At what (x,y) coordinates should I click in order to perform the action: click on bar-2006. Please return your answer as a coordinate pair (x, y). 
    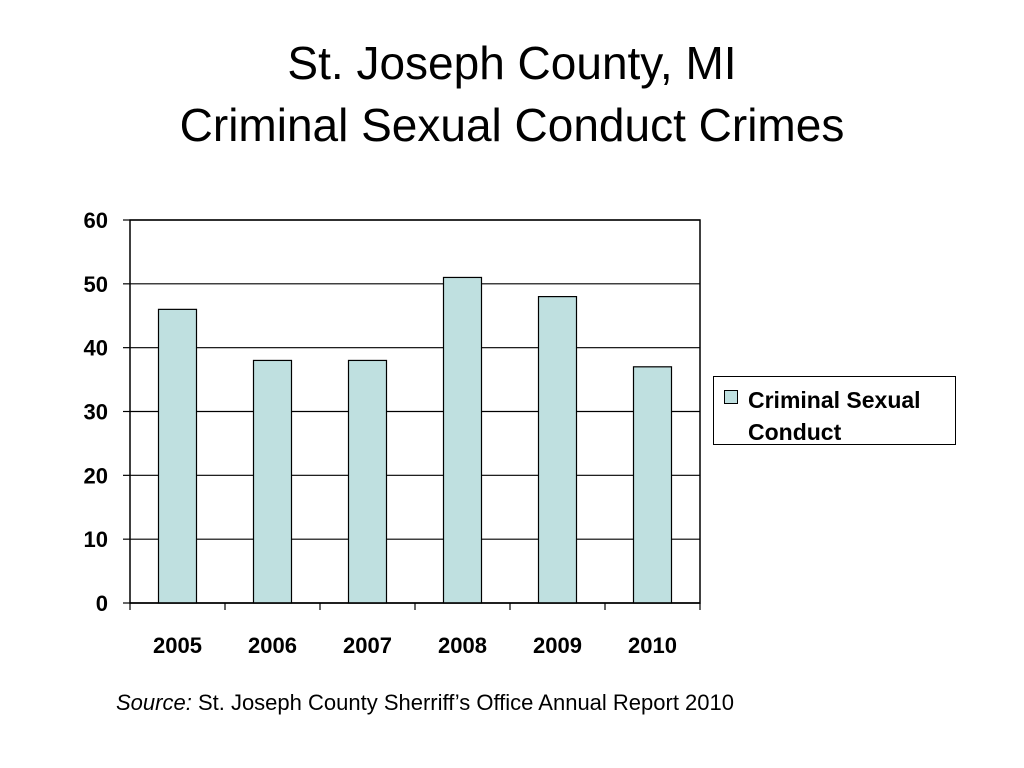
    Looking at the image, I should click on (273, 481).